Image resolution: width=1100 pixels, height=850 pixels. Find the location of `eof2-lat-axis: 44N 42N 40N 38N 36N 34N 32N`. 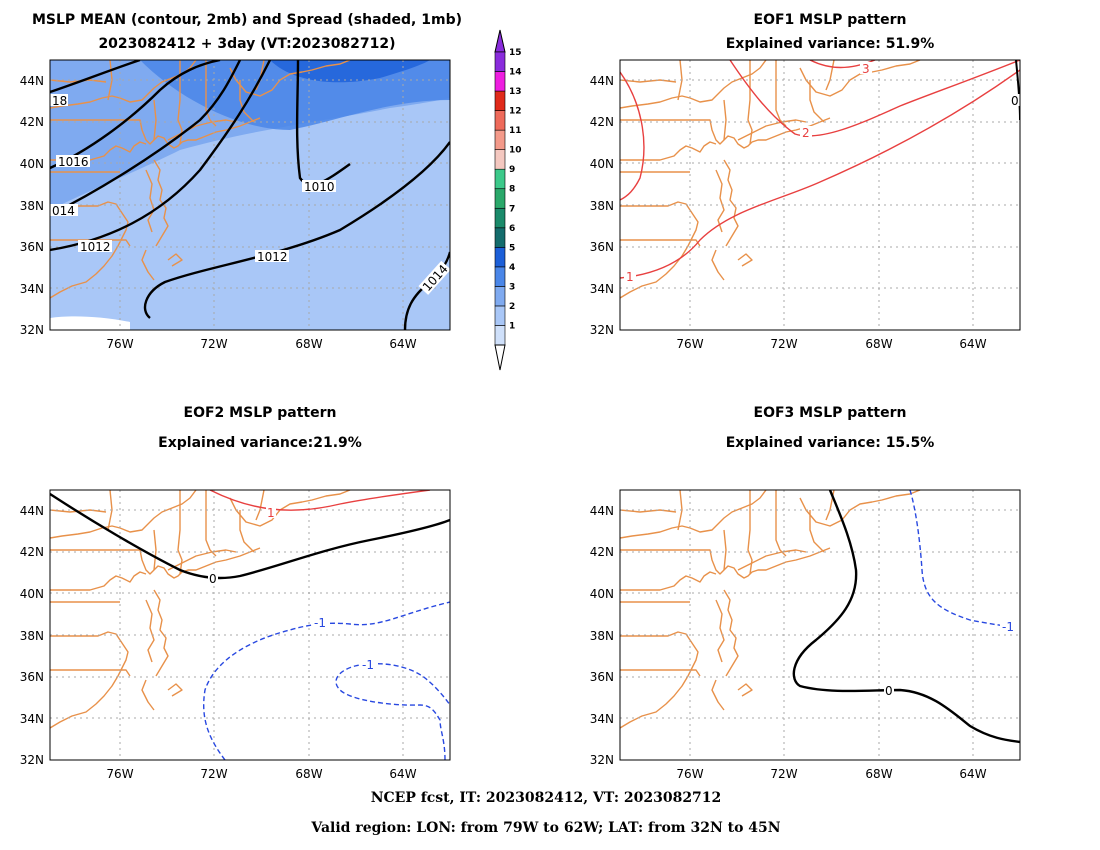

eof2-lat-axis: 44N 42N 40N 38N 36N 34N 32N is located at coordinates (32, 635).